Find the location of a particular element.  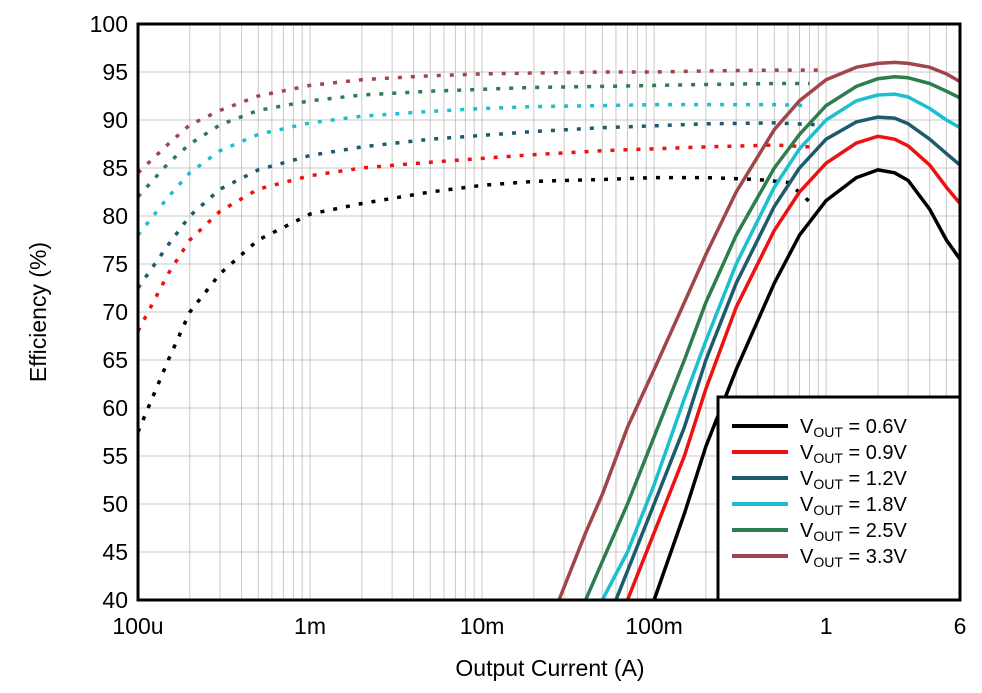

legend-label: VOUT = 3.3V is located at coordinates (854, 558).